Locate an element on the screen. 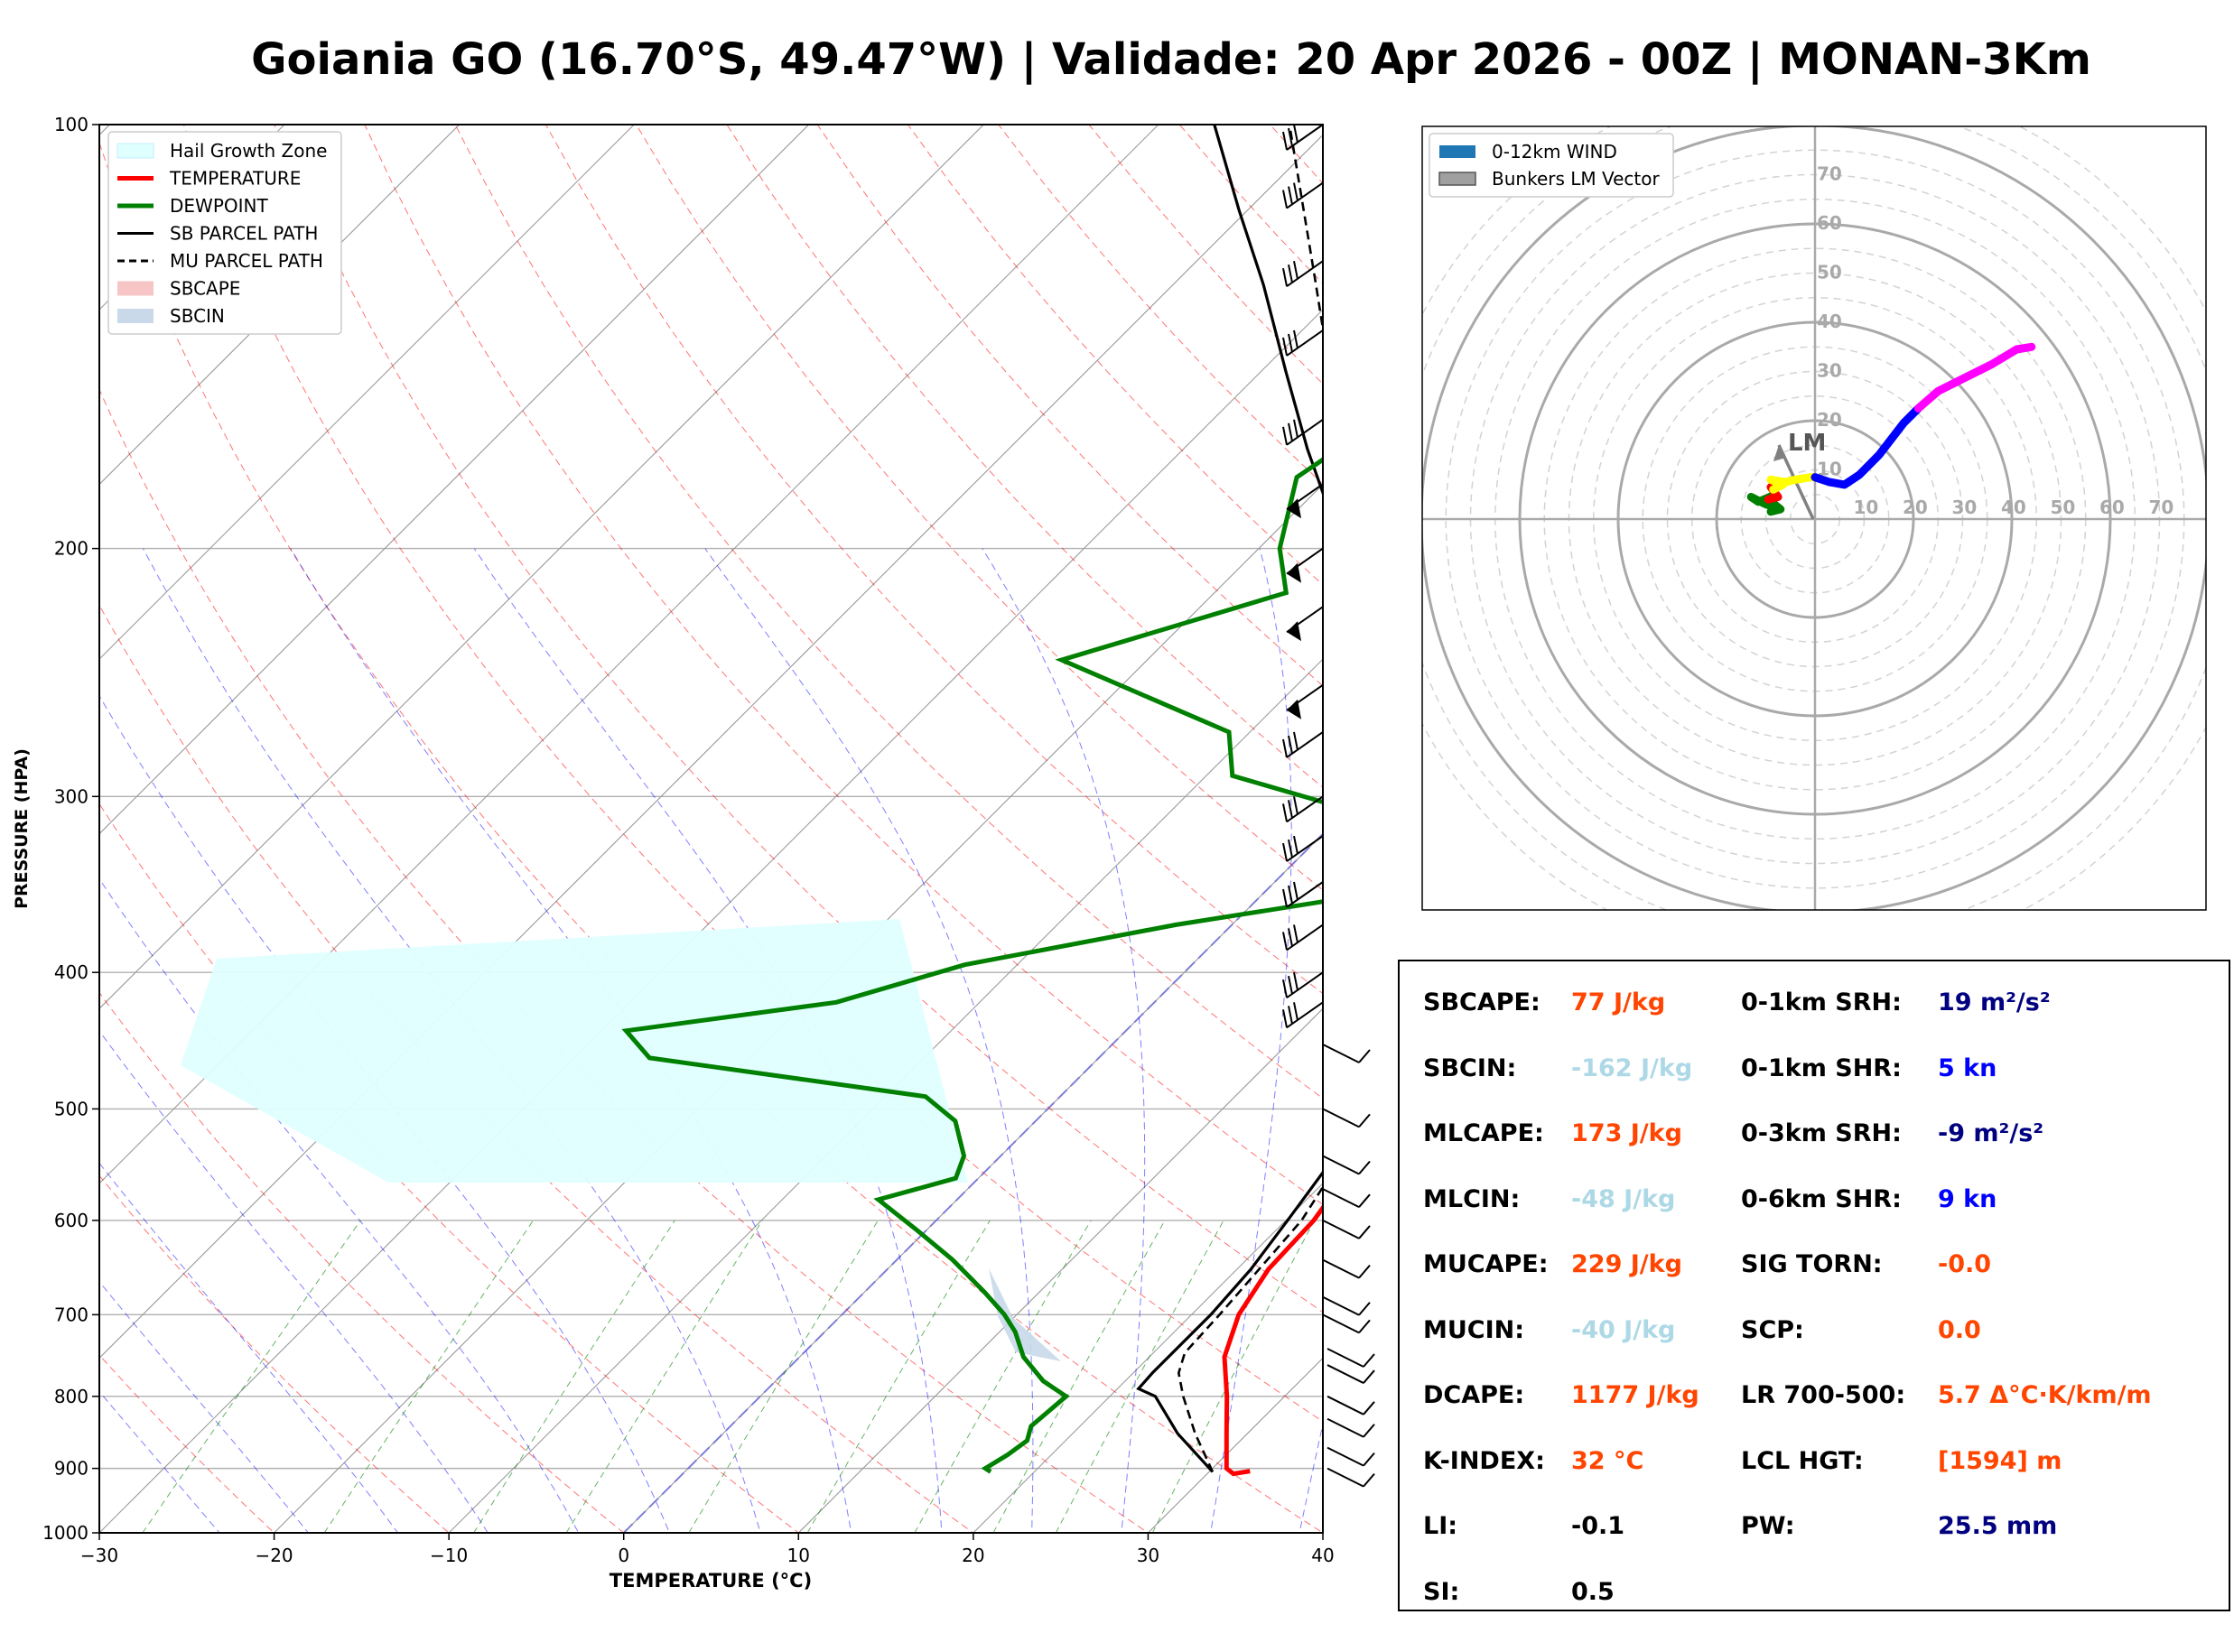 Image resolution: width=2234 pixels, height=1652 pixels. index-label: SCP: is located at coordinates (1772, 1329).